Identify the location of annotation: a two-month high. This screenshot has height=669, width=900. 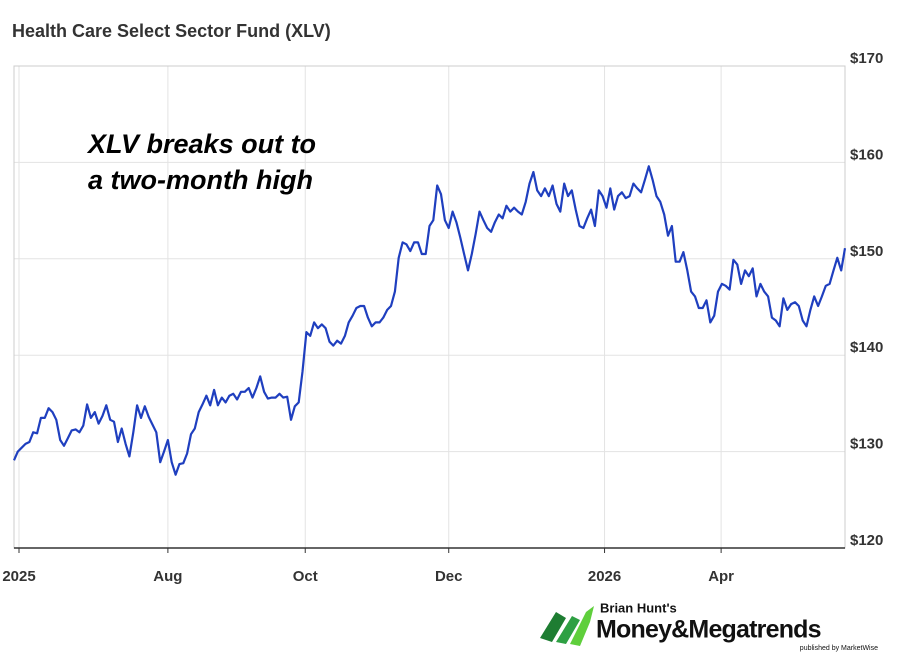
(200, 180).